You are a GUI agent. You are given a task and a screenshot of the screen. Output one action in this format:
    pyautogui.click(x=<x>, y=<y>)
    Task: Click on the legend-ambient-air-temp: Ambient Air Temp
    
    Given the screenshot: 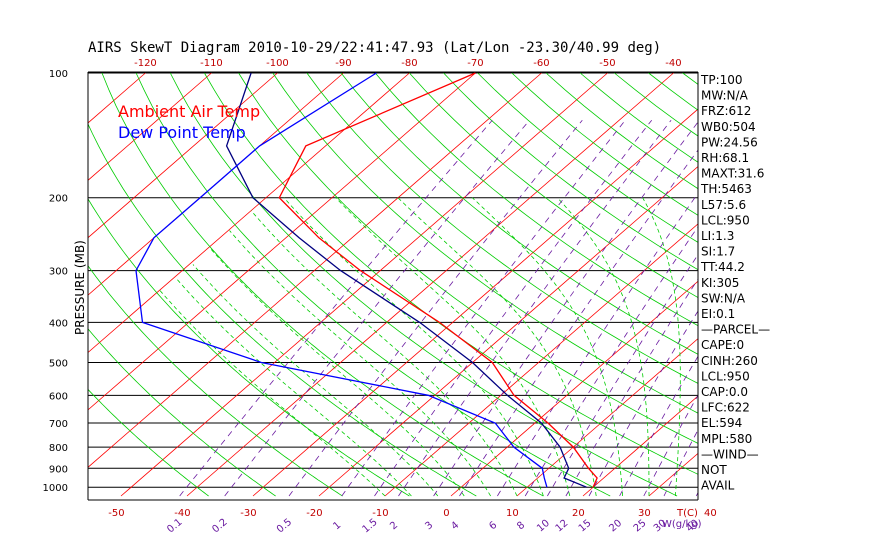 What is the action you would take?
    pyautogui.click(x=189, y=111)
    